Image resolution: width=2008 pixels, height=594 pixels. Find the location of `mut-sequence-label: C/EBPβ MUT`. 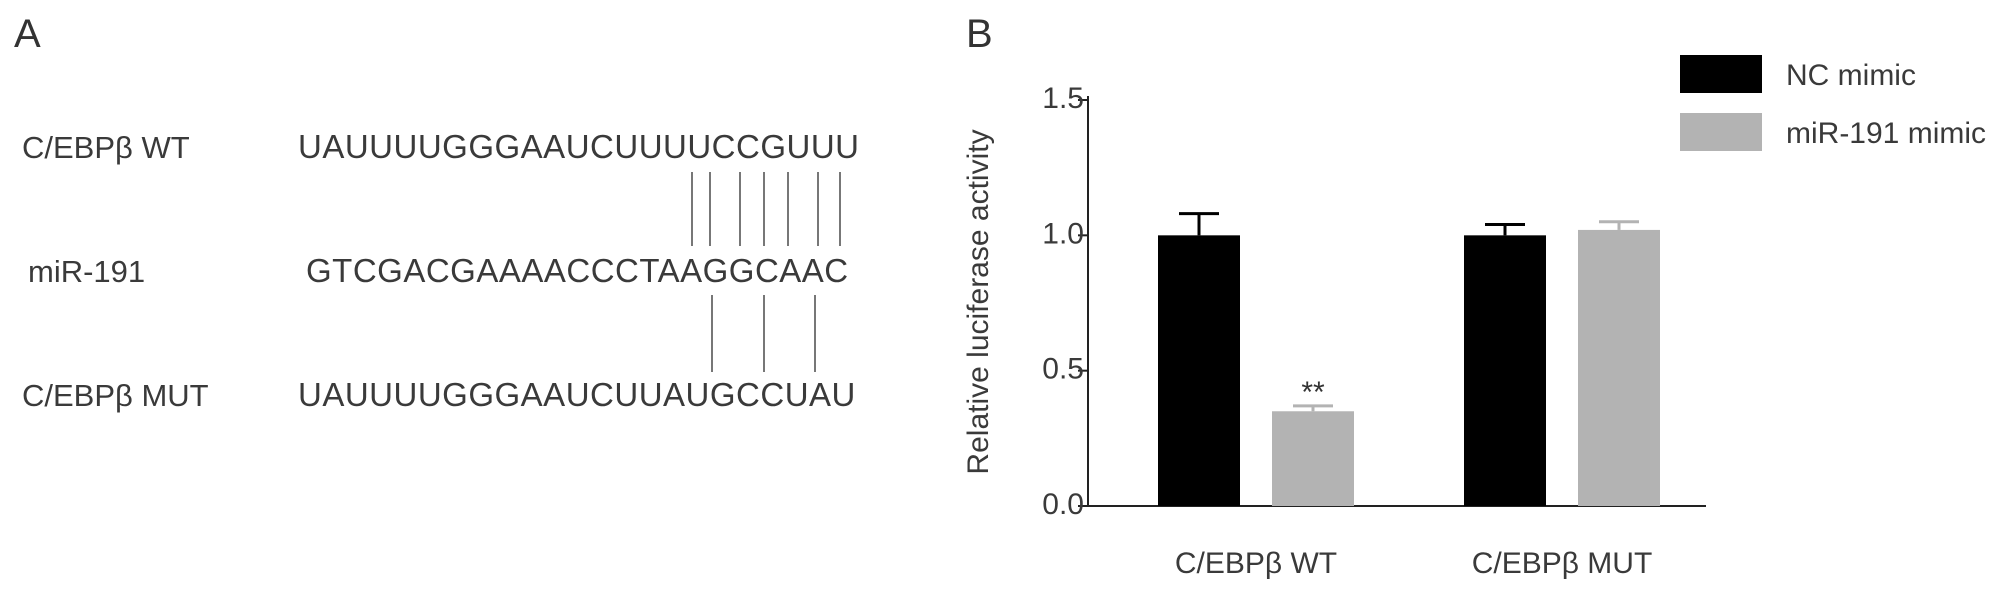

mut-sequence-label: C/EBPβ MUT is located at coordinates (115, 395).